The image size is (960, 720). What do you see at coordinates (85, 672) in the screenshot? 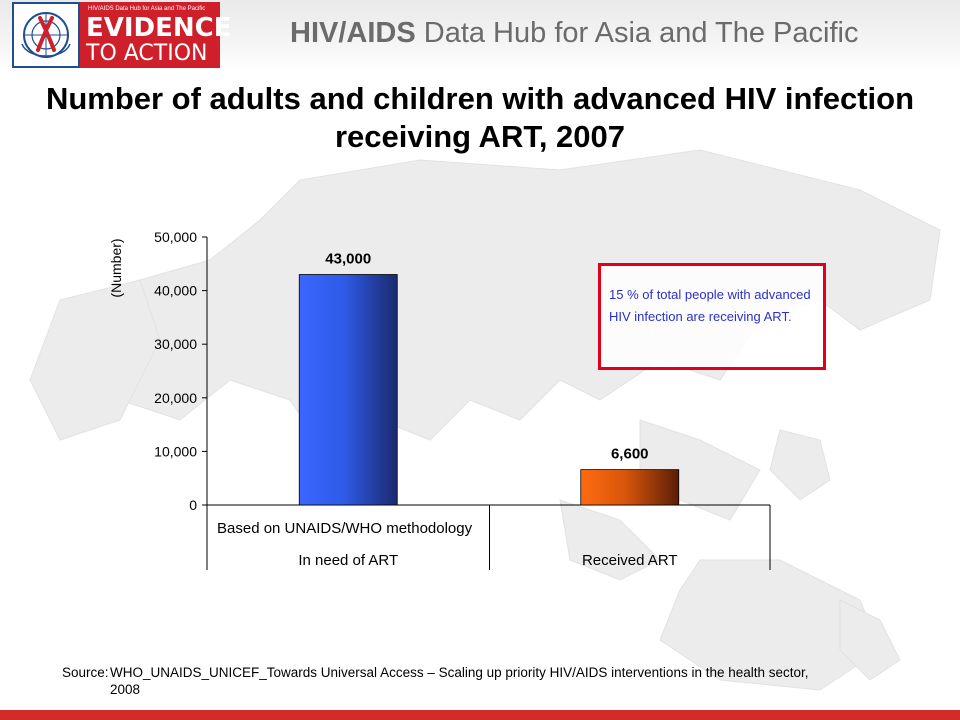
I see `source-label: Source:` at bounding box center [85, 672].